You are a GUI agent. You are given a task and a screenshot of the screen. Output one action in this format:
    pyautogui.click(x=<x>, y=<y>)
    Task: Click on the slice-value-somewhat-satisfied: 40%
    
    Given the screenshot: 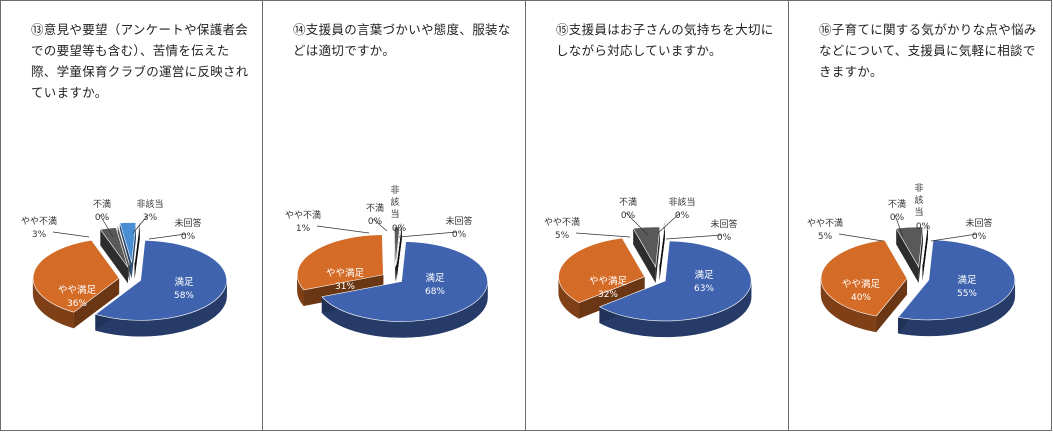 What is the action you would take?
    pyautogui.click(x=861, y=298)
    